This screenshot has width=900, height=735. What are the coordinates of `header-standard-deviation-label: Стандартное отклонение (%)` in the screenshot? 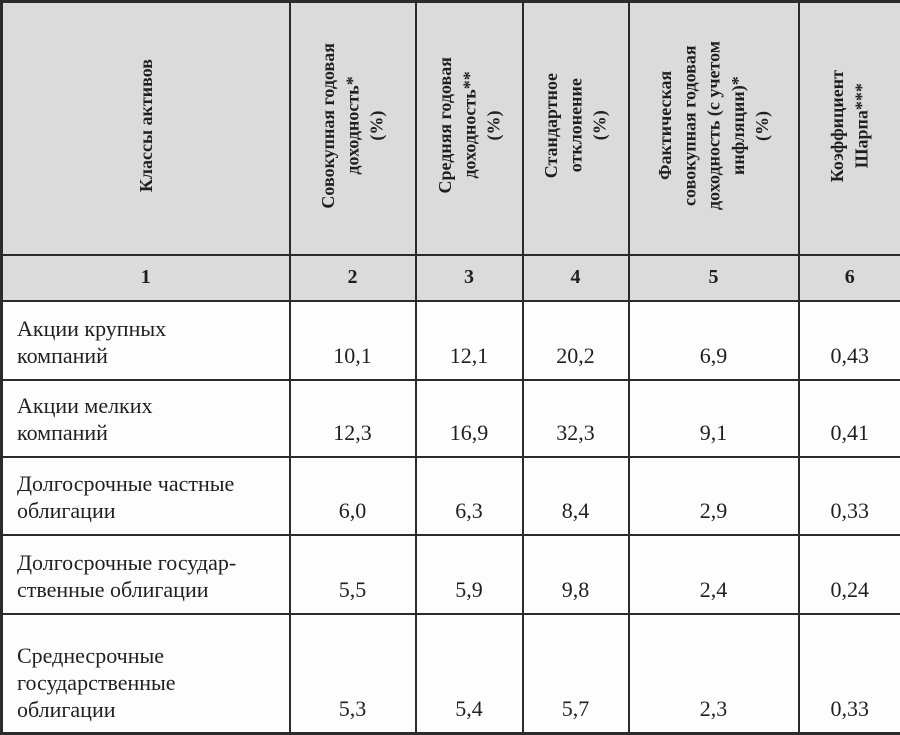 It's located at (575, 126).